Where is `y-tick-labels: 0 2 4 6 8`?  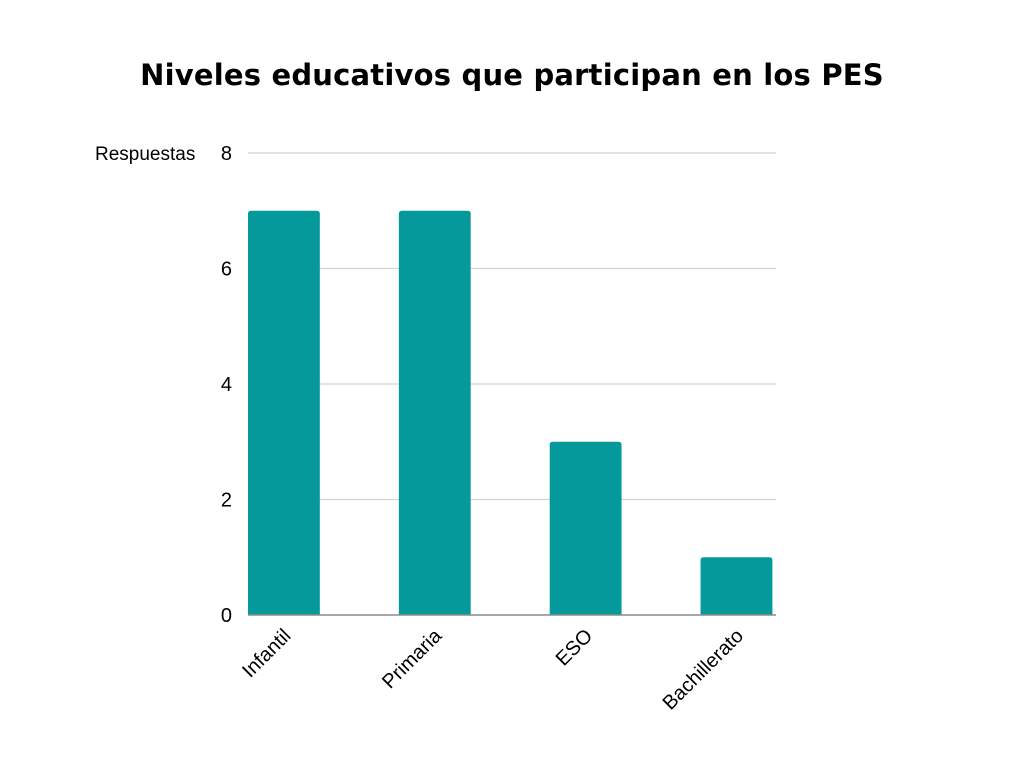 y-tick-labels: 0 2 4 6 8 is located at coordinates (226, 385).